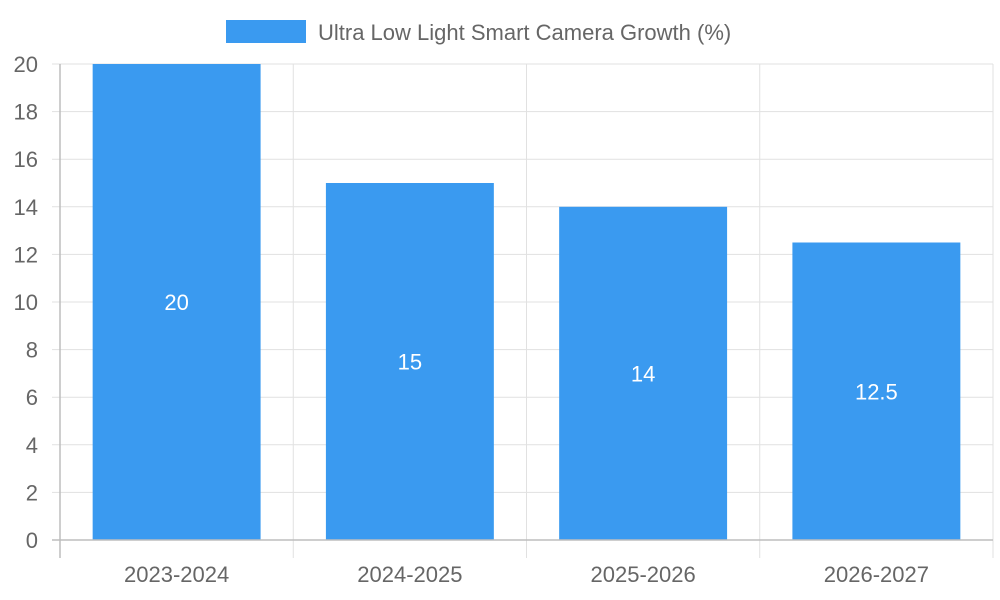 The width and height of the screenshot is (1000, 600). Describe the element at coordinates (876, 574) in the screenshot. I see `x-tick-label: 2026-2027` at that location.